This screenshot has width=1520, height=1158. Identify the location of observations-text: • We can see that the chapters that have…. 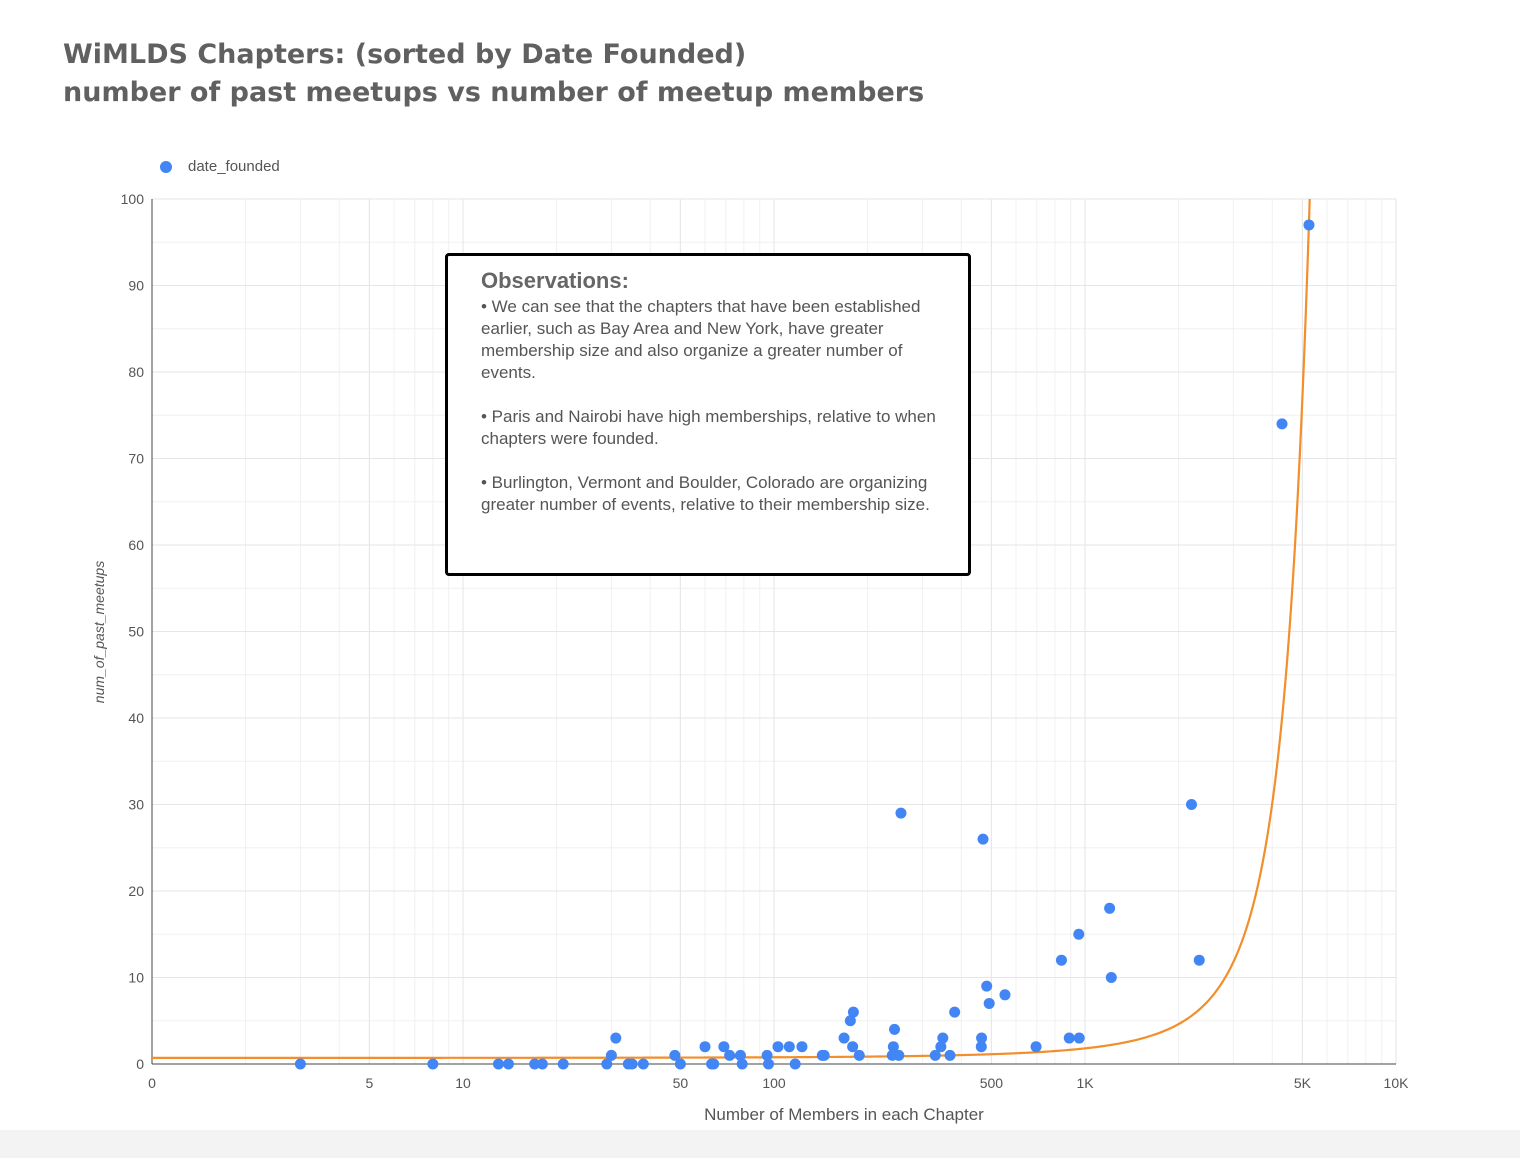
(716, 417).